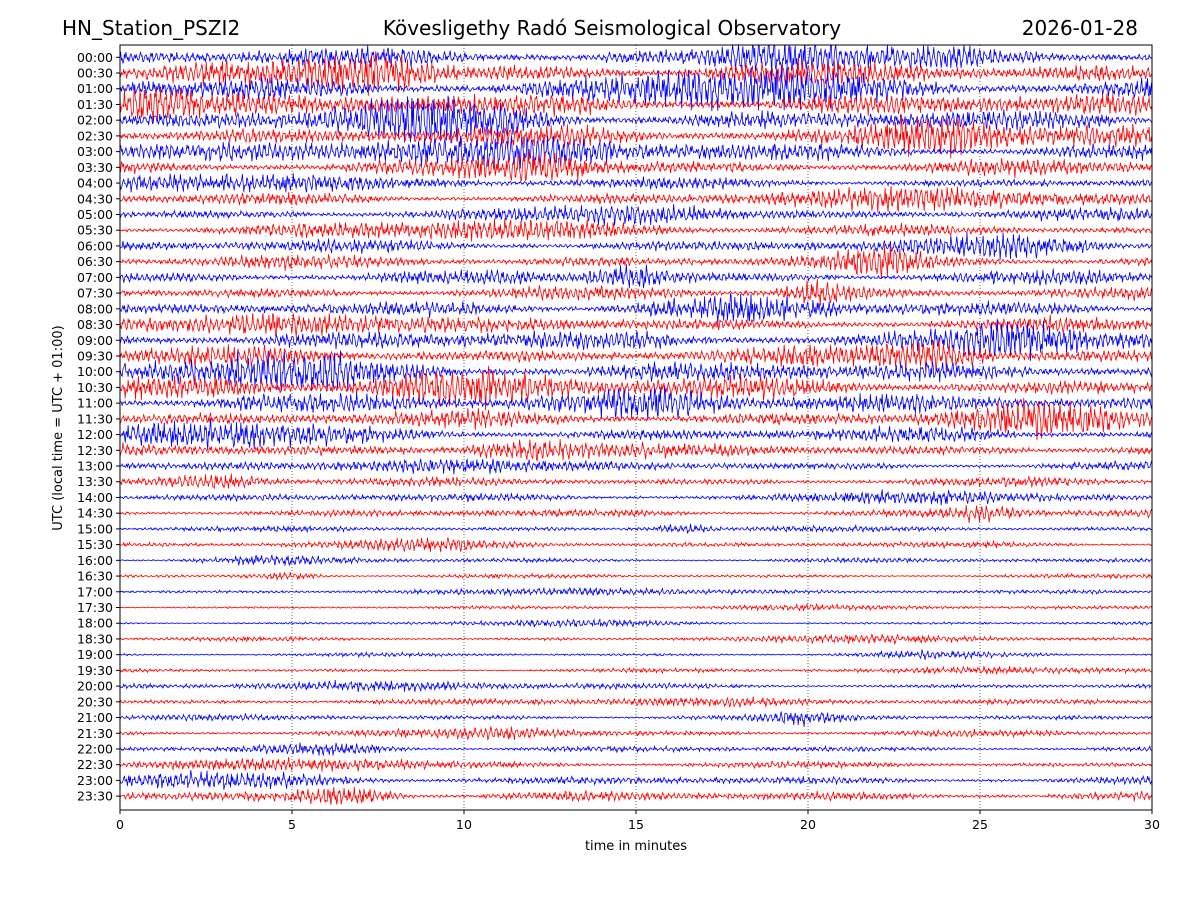 Image resolution: width=1200 pixels, height=900 pixels. I want to click on y-tick-label: 10:00, so click(95, 371).